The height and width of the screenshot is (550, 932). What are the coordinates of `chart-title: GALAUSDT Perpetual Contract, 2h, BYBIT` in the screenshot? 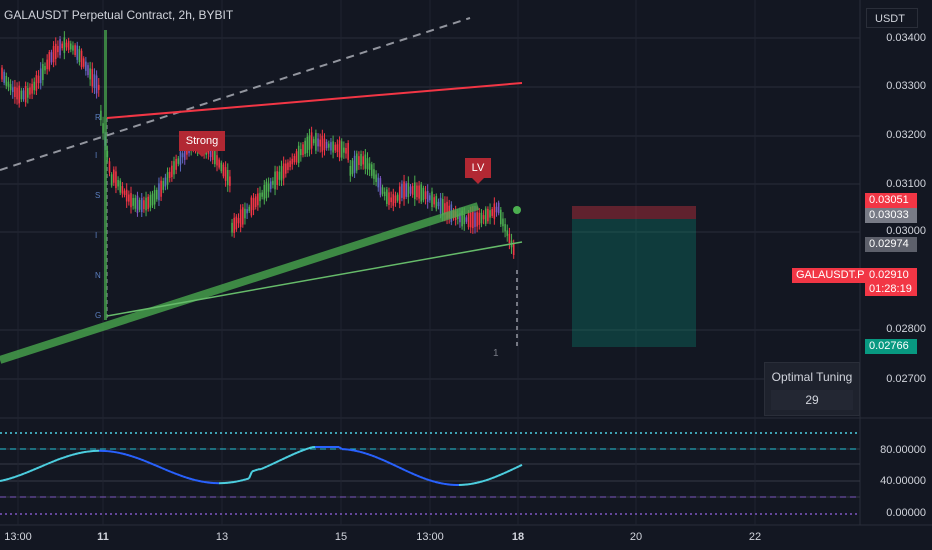 It's located at (119, 15).